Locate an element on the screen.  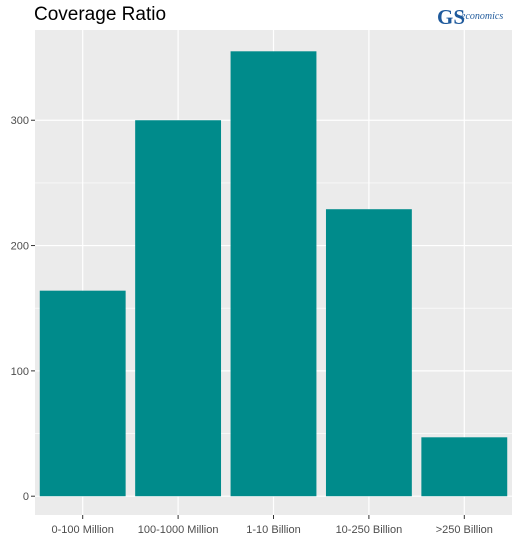
x-tick-label: >250 Billion is located at coordinates (464, 530).